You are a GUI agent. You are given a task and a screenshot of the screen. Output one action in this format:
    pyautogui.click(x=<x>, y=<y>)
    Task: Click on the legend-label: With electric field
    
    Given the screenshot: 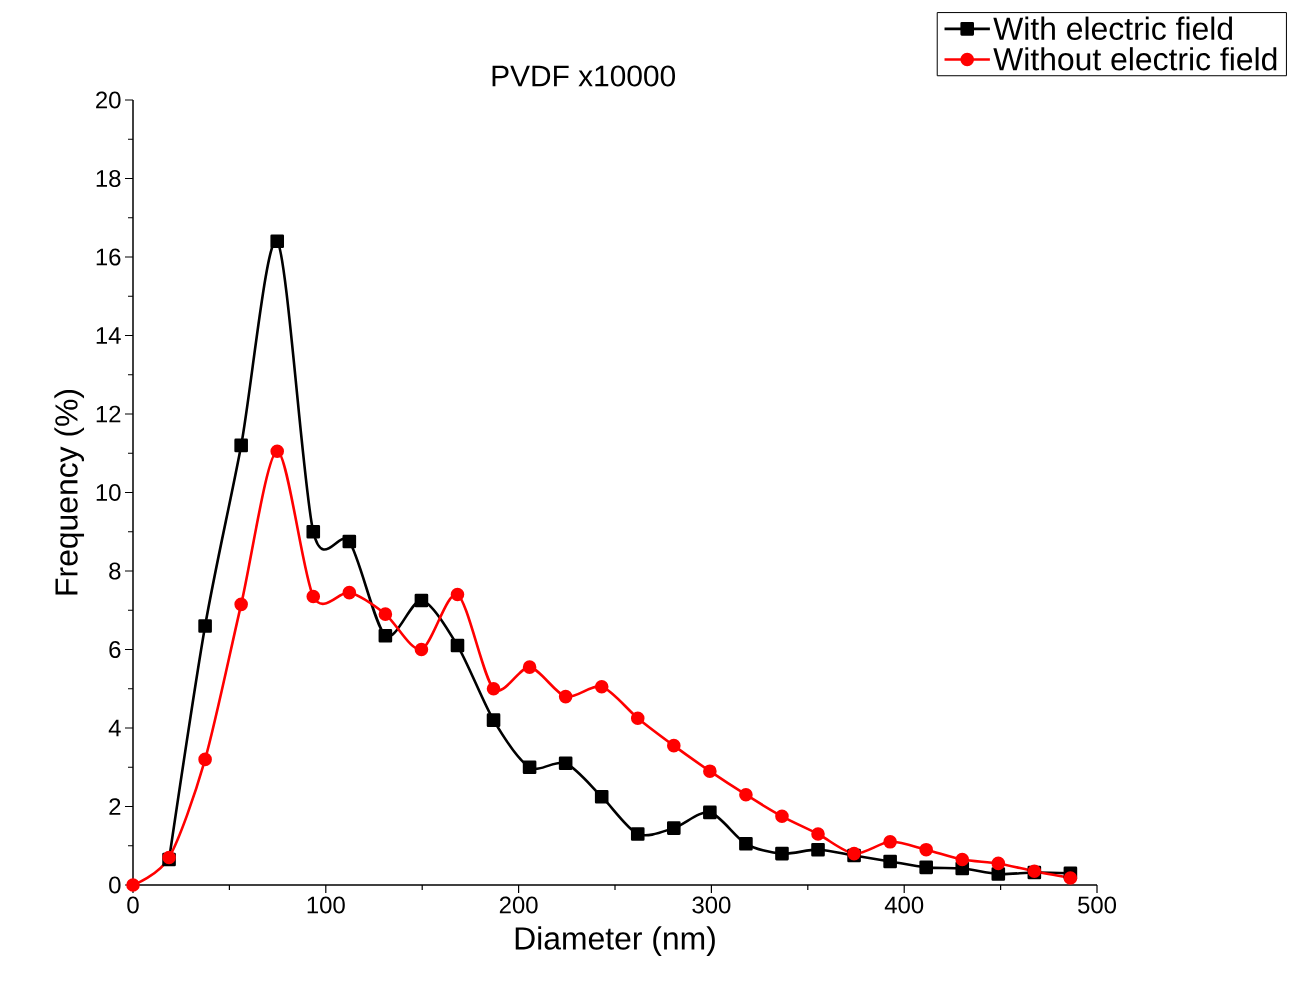 What is the action you would take?
    pyautogui.click(x=1112, y=28)
    